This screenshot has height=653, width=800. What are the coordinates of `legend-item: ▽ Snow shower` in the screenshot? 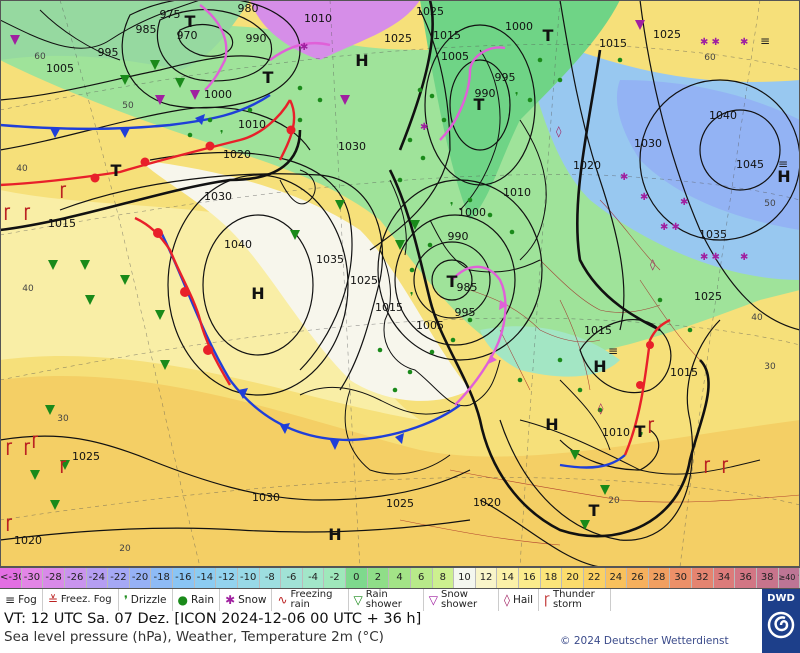 It's located at (461, 600).